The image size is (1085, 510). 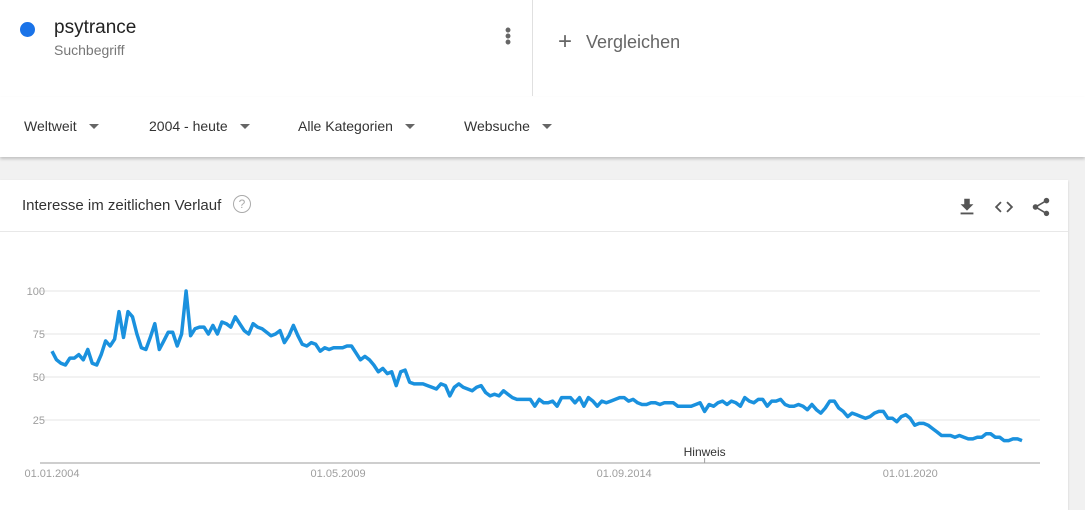 I want to click on filter-region: Weltweit, so click(x=61, y=126).